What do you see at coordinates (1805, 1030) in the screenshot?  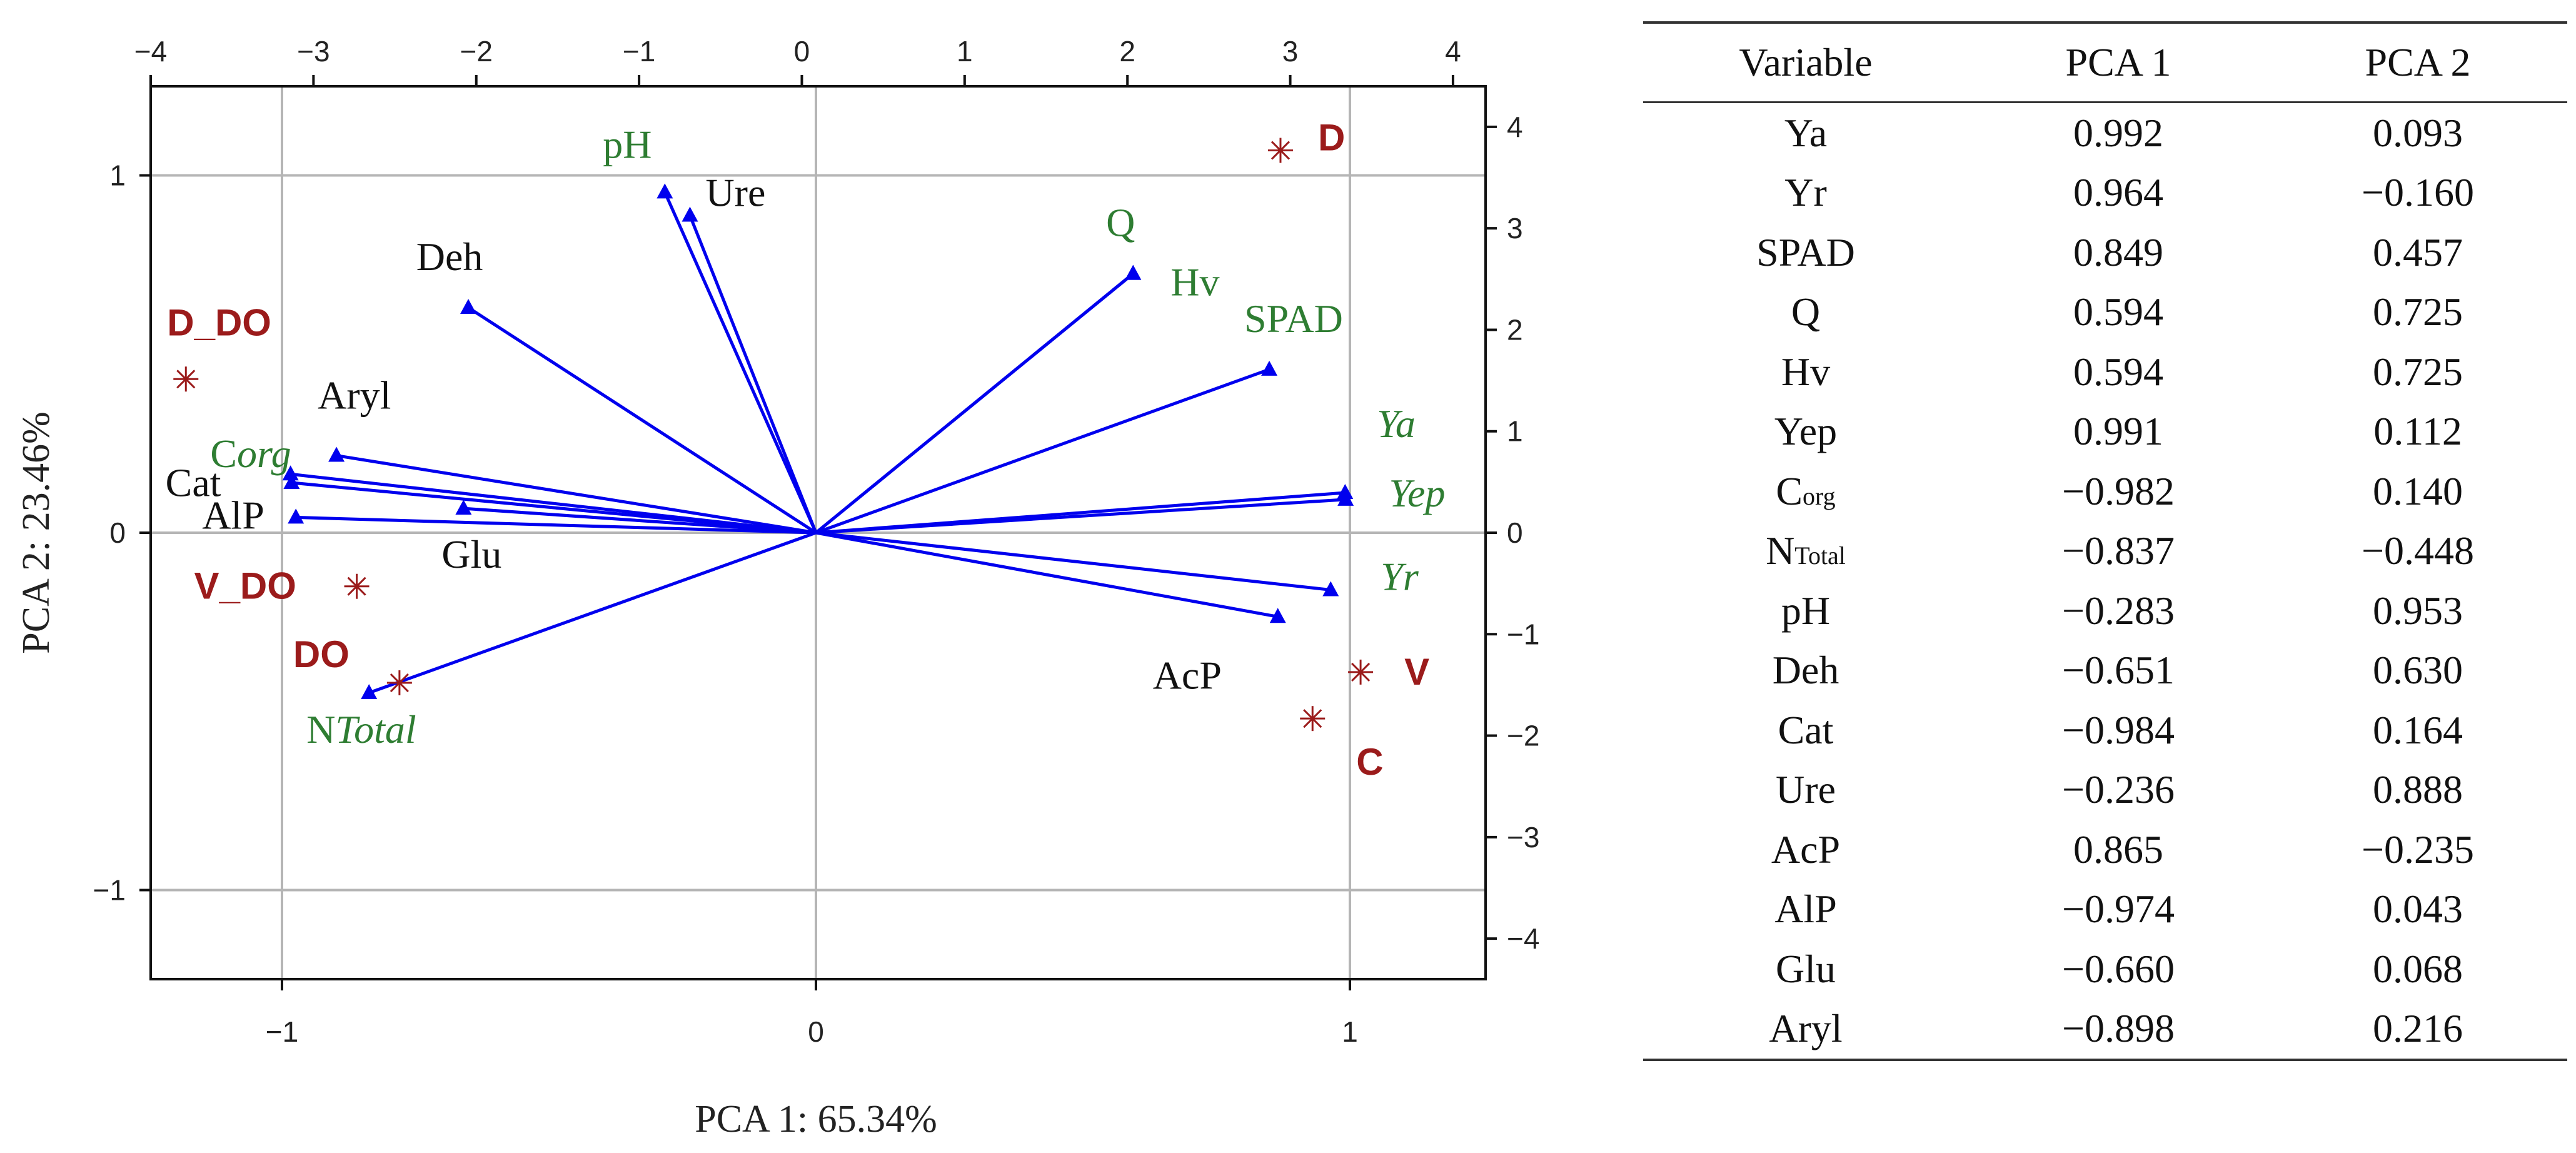 I see `cell-variable: Aryl` at bounding box center [1805, 1030].